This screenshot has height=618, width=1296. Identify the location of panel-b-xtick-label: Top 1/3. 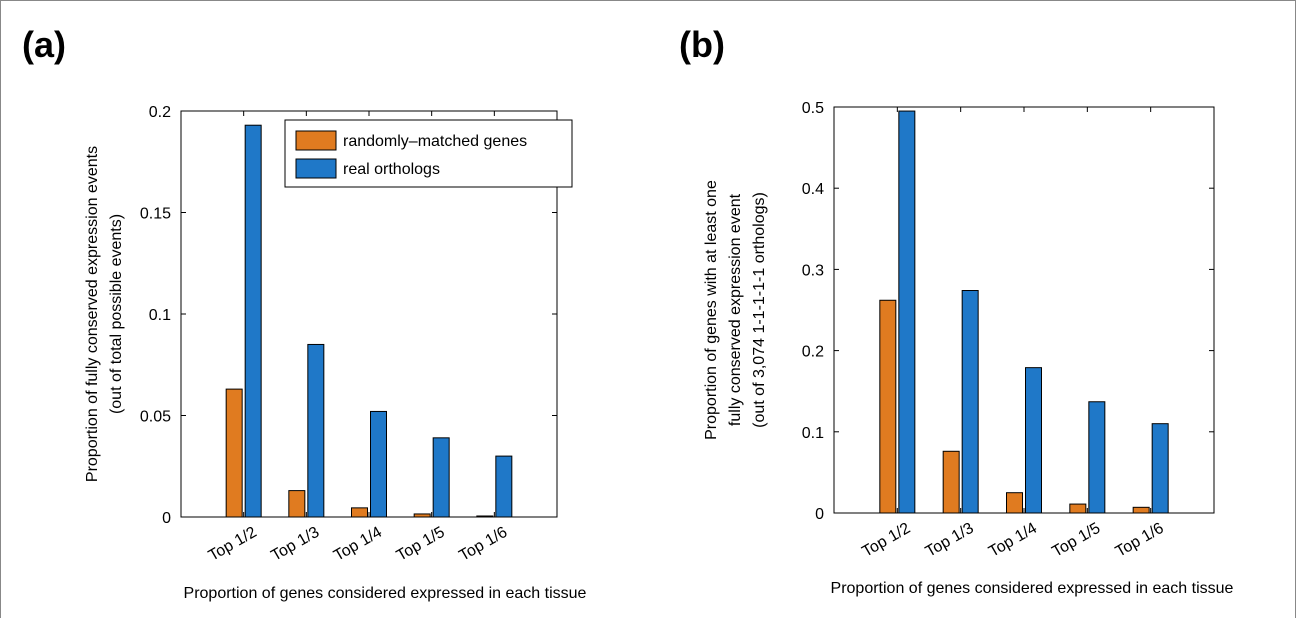
(950, 540).